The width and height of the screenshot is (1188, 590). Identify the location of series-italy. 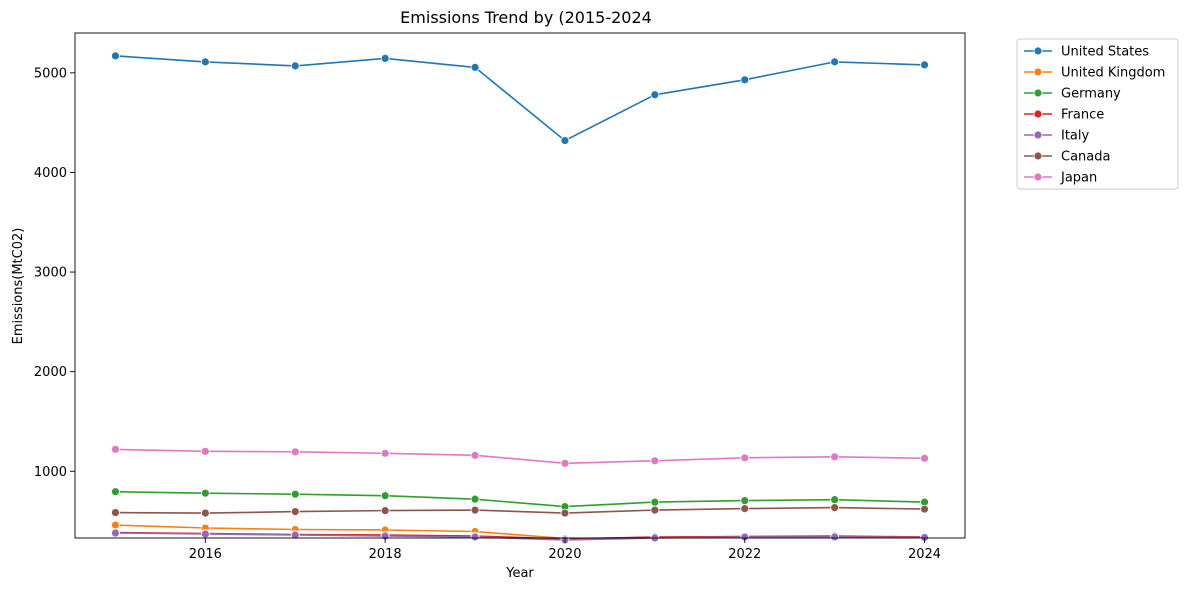
(520, 536).